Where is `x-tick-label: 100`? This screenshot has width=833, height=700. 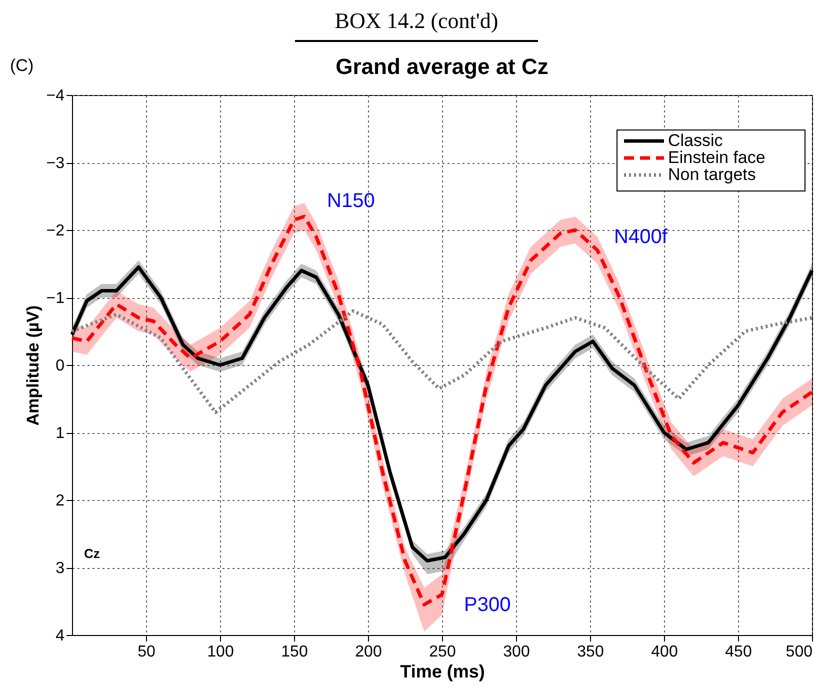 x-tick-label: 100 is located at coordinates (220, 652).